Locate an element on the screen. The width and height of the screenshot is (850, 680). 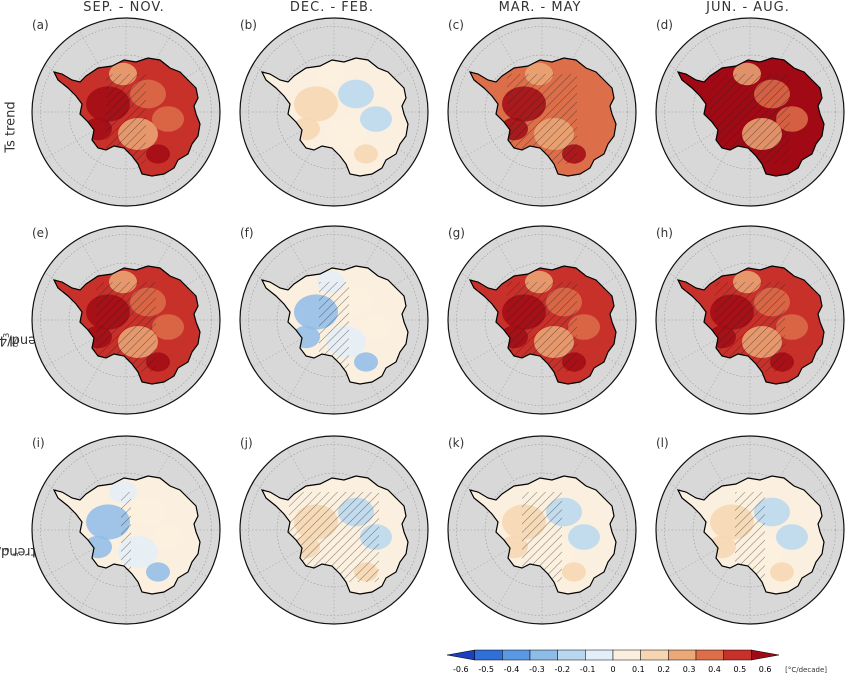
map-panel-h: (h) is located at coordinates (750, 320).